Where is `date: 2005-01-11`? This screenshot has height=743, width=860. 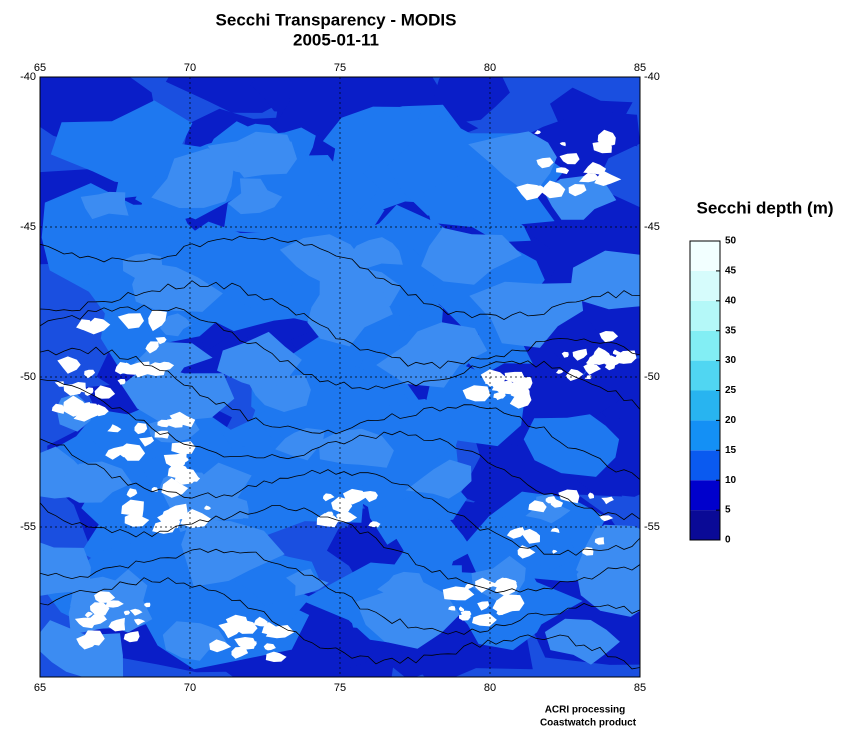 date: 2005-01-11 is located at coordinates (336, 39).